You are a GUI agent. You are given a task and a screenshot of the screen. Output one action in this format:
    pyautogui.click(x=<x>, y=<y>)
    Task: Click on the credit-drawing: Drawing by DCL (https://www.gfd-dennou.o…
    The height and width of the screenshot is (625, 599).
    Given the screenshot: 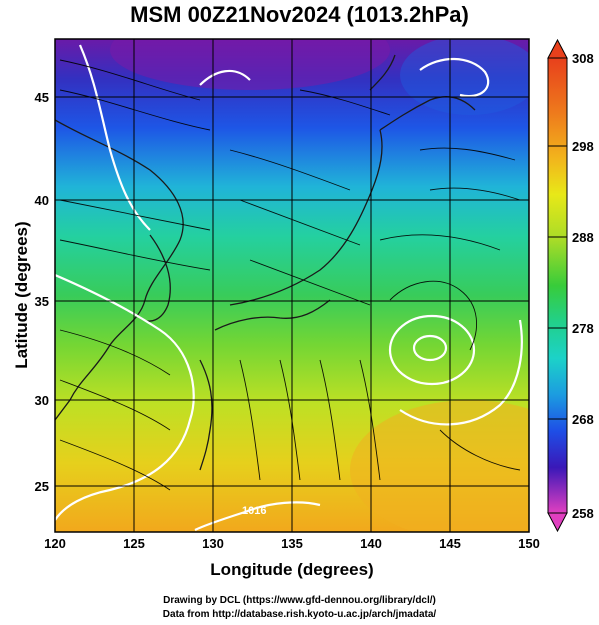 What is the action you would take?
    pyautogui.click(x=299, y=600)
    